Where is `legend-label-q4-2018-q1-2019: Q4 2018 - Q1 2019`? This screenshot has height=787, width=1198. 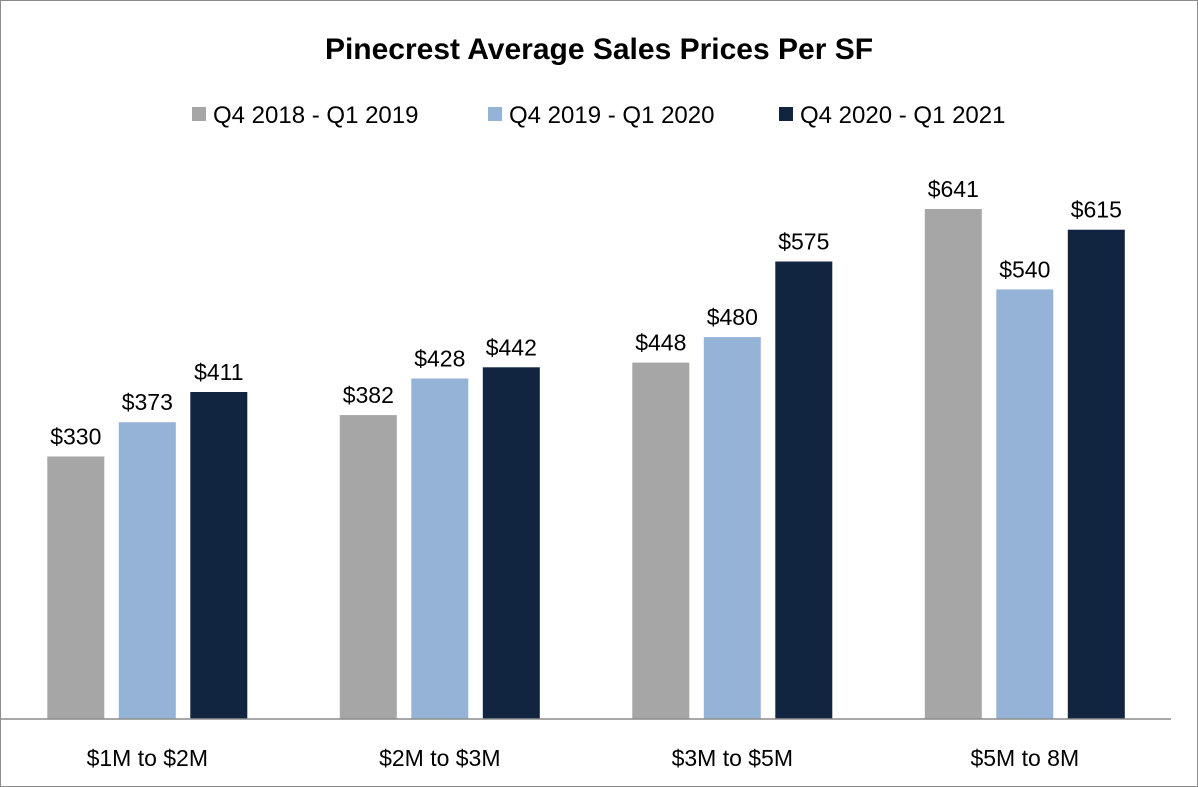
legend-label-q4-2018-q1-2019: Q4 2018 - Q1 2019 is located at coordinates (315, 115).